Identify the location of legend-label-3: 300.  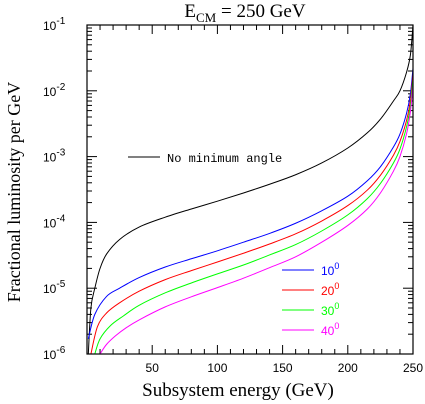
(330, 309).